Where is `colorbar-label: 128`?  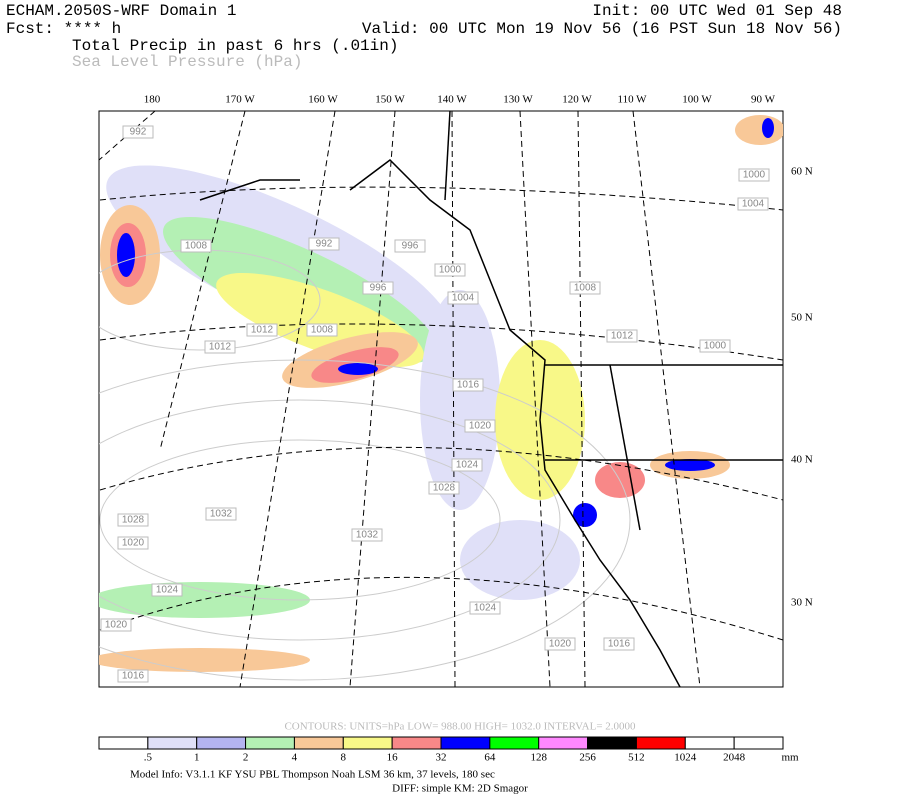
colorbar-label: 128 is located at coordinates (538, 758).